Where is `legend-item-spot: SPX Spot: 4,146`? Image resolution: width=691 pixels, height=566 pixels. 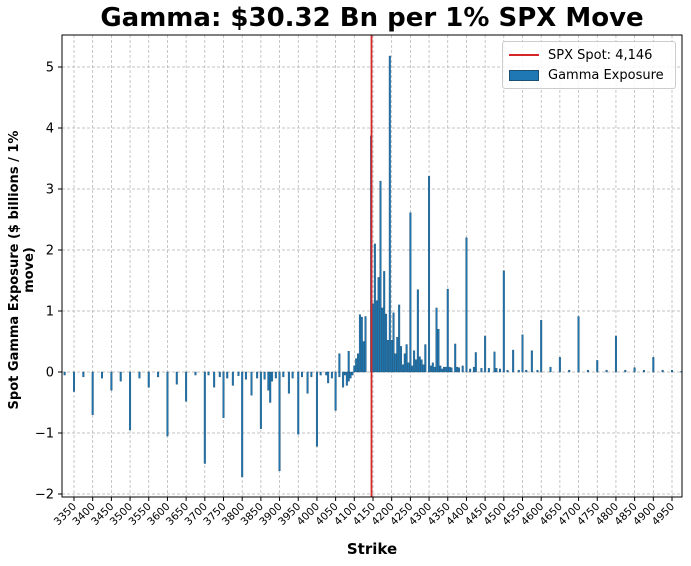 legend-item-spot: SPX Spot: 4,146 is located at coordinates (580, 55).